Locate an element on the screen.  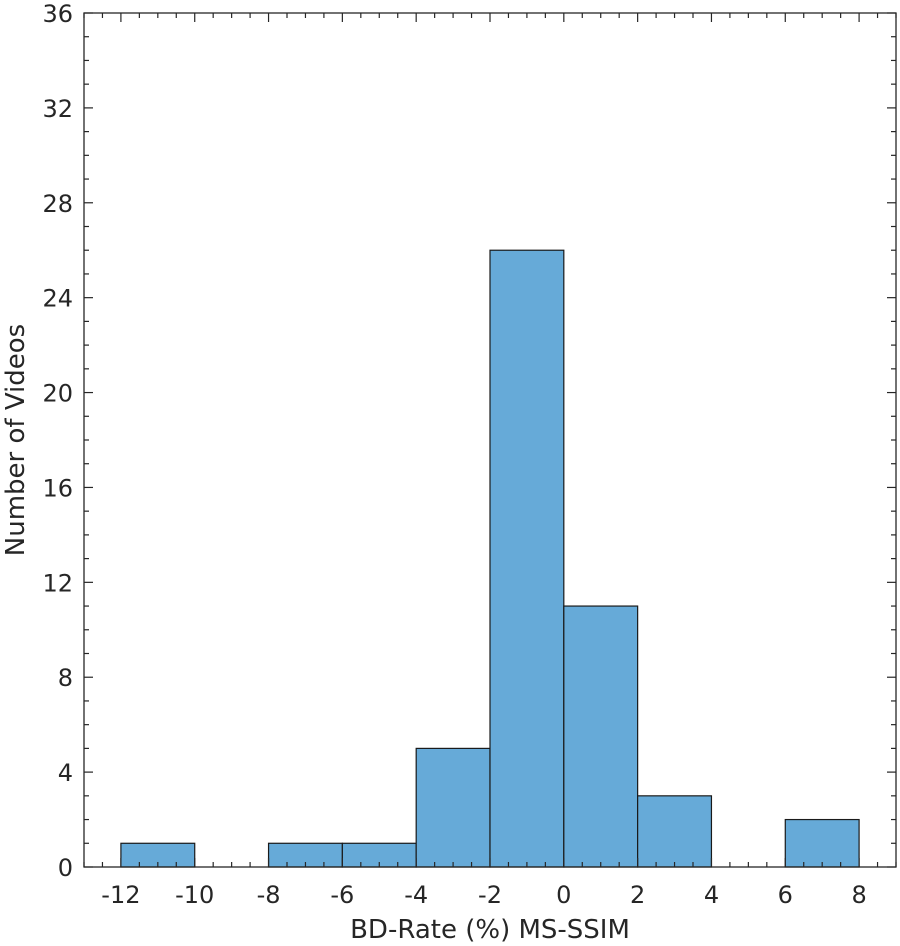
x-tick-label-7: 2 is located at coordinates (637, 895).